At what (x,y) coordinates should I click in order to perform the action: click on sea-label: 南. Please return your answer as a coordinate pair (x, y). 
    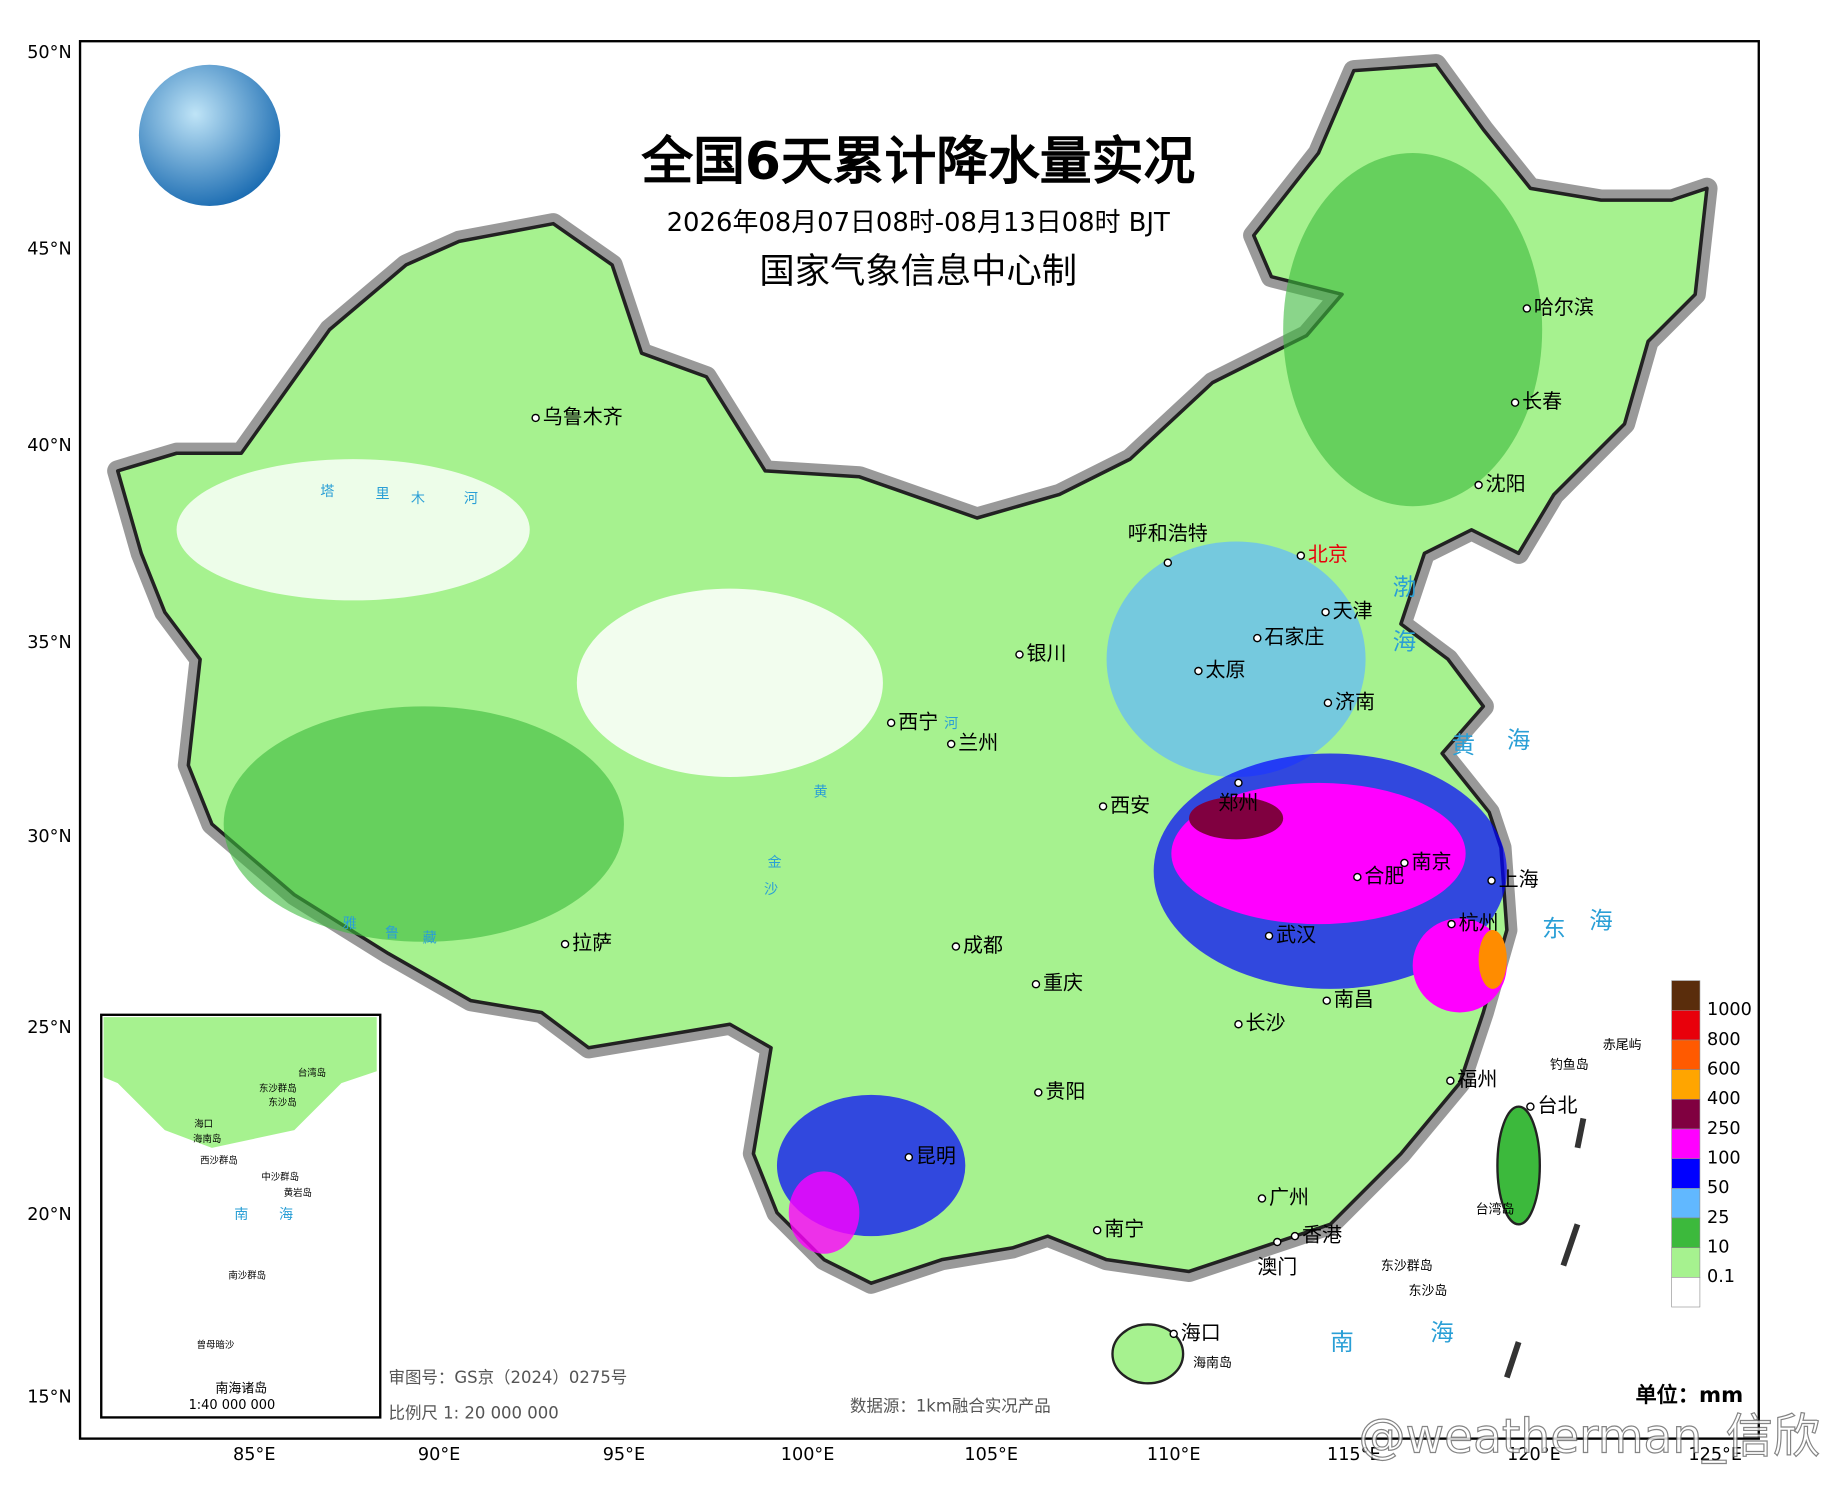
    Looking at the image, I should click on (1342, 1342).